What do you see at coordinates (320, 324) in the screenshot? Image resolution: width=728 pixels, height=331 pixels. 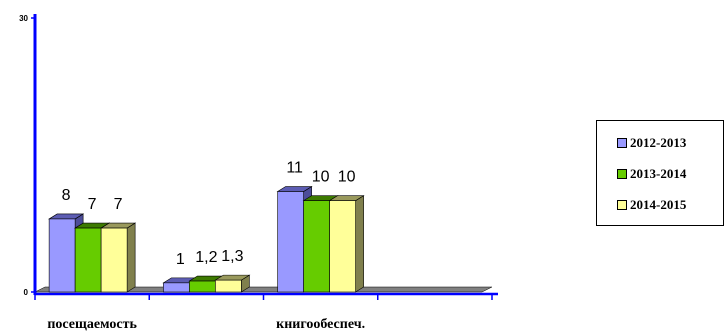 I see `x-category-label: книгообеспеч.` at bounding box center [320, 324].